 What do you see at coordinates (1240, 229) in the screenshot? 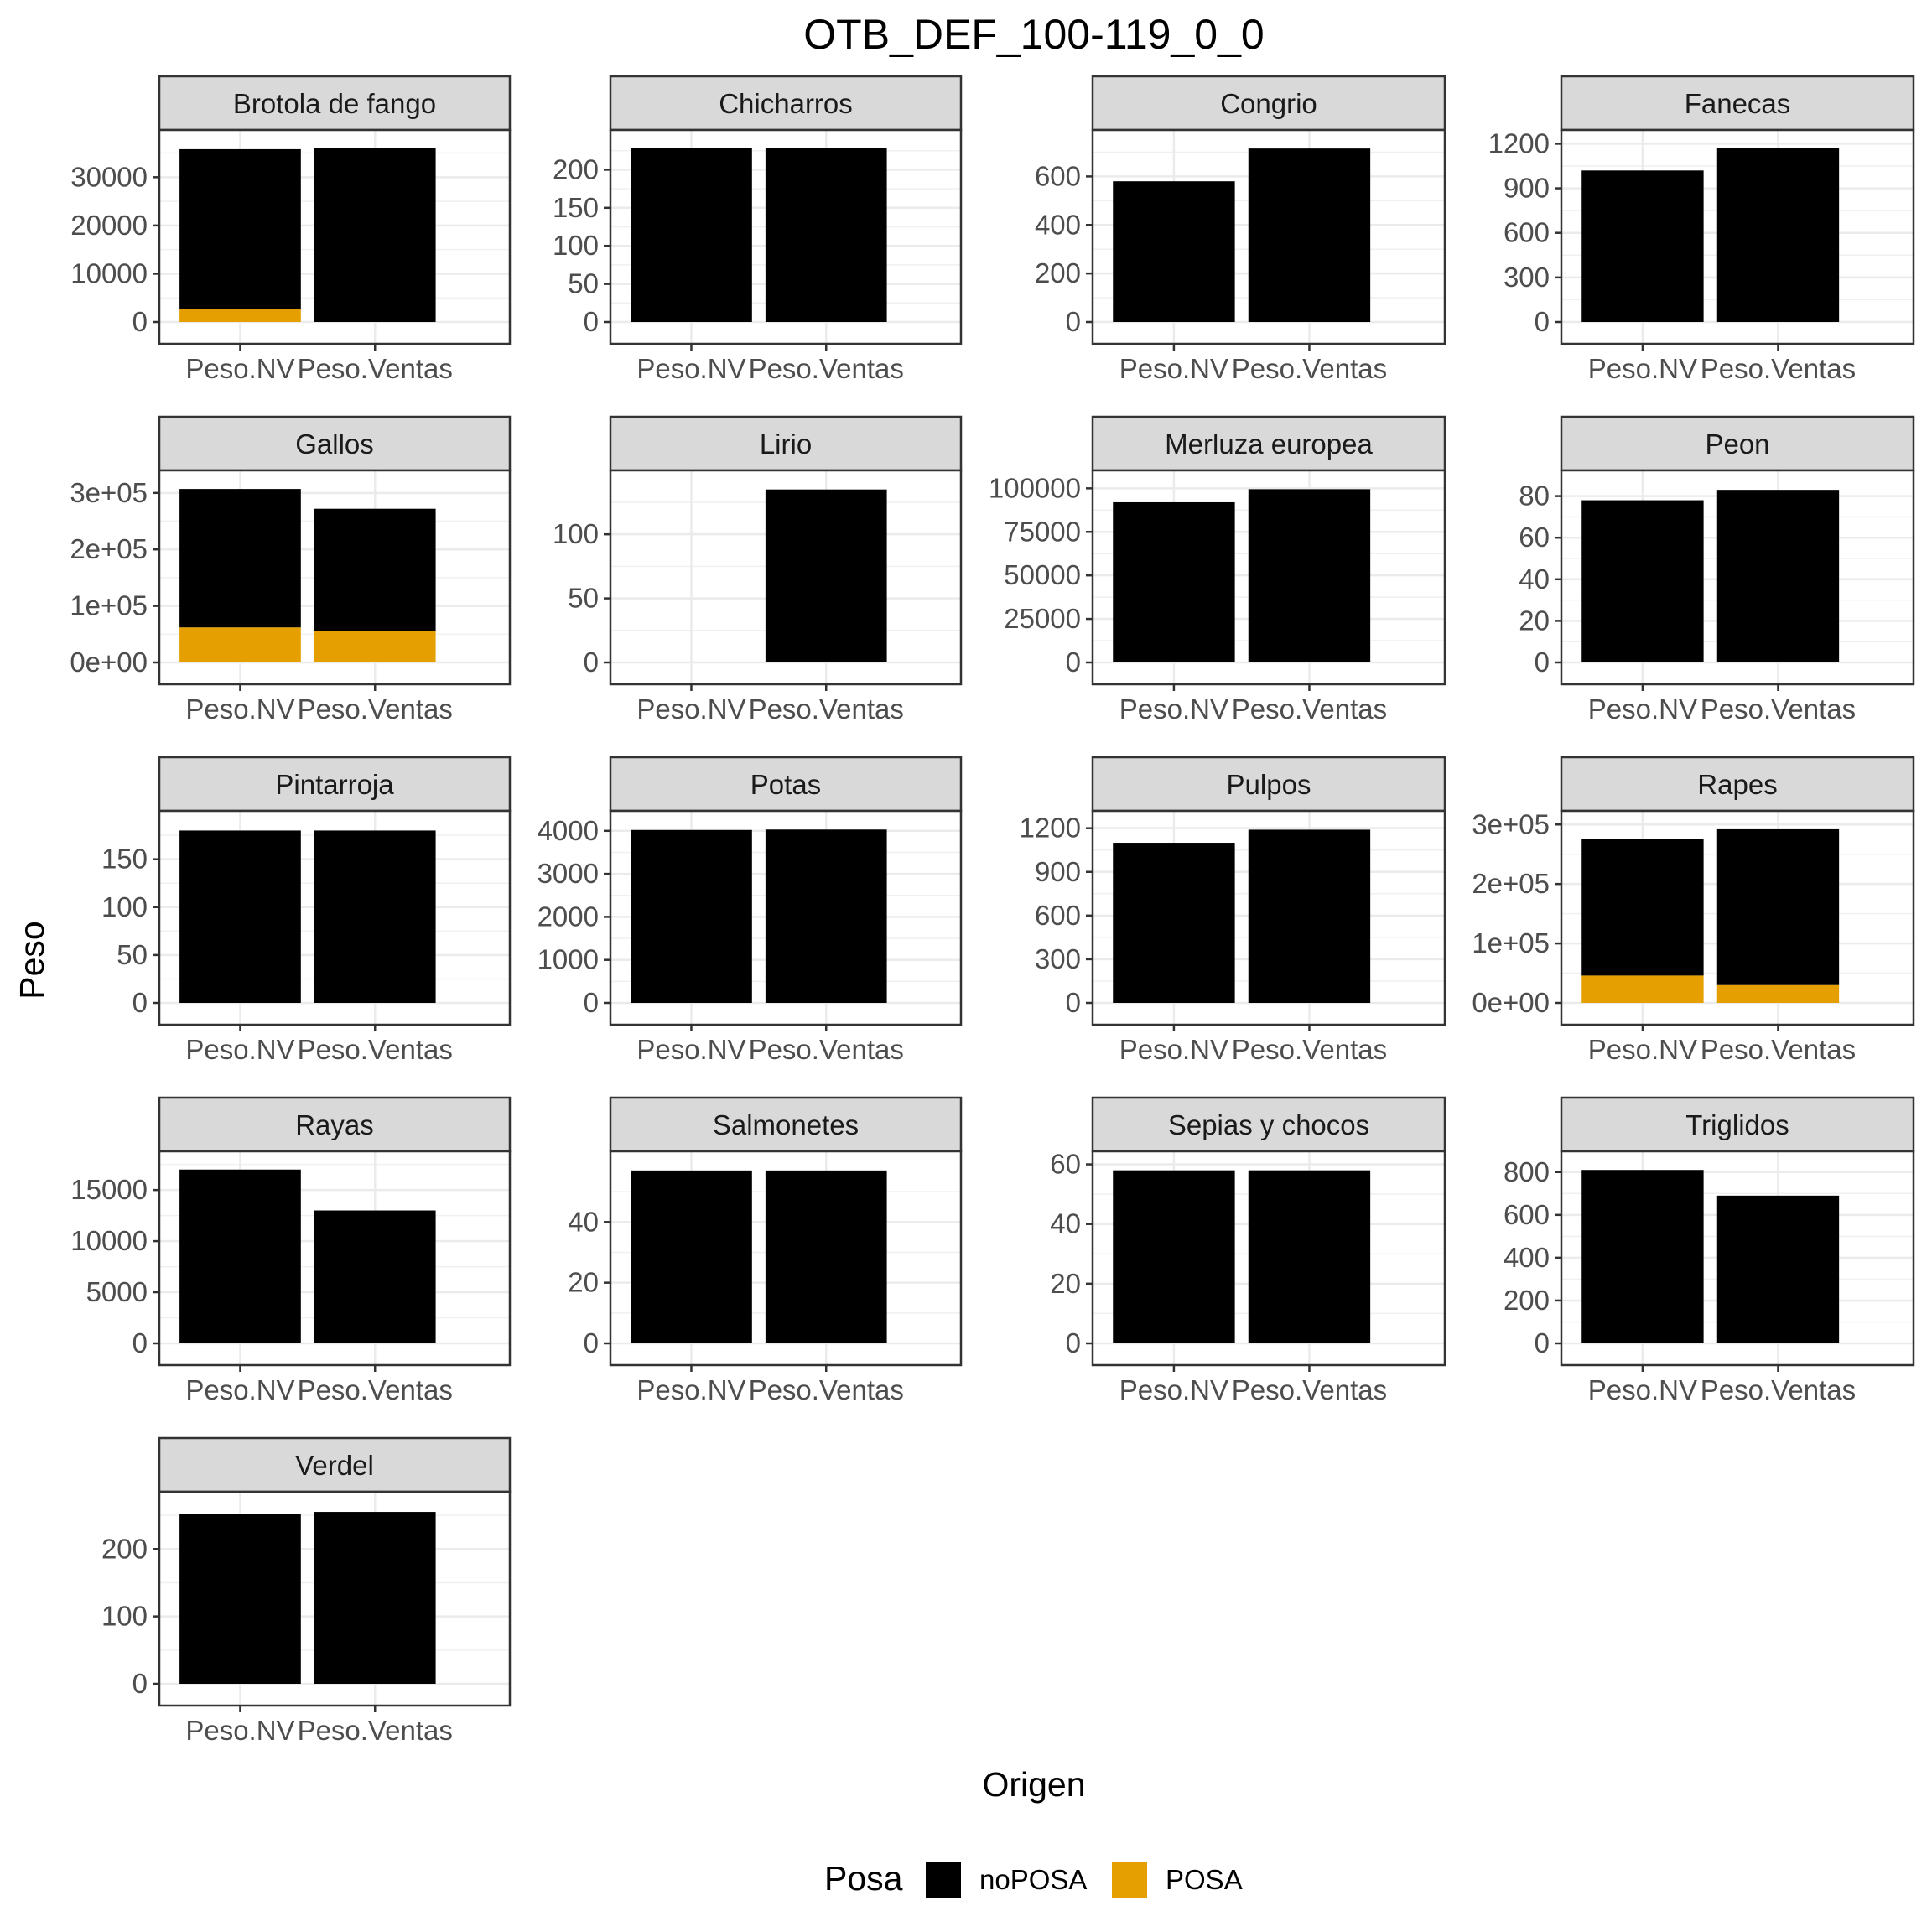
I see `facet-panel: Congrio 0 200 400 600 Peso.NV Peso.Ventas` at bounding box center [1240, 229].